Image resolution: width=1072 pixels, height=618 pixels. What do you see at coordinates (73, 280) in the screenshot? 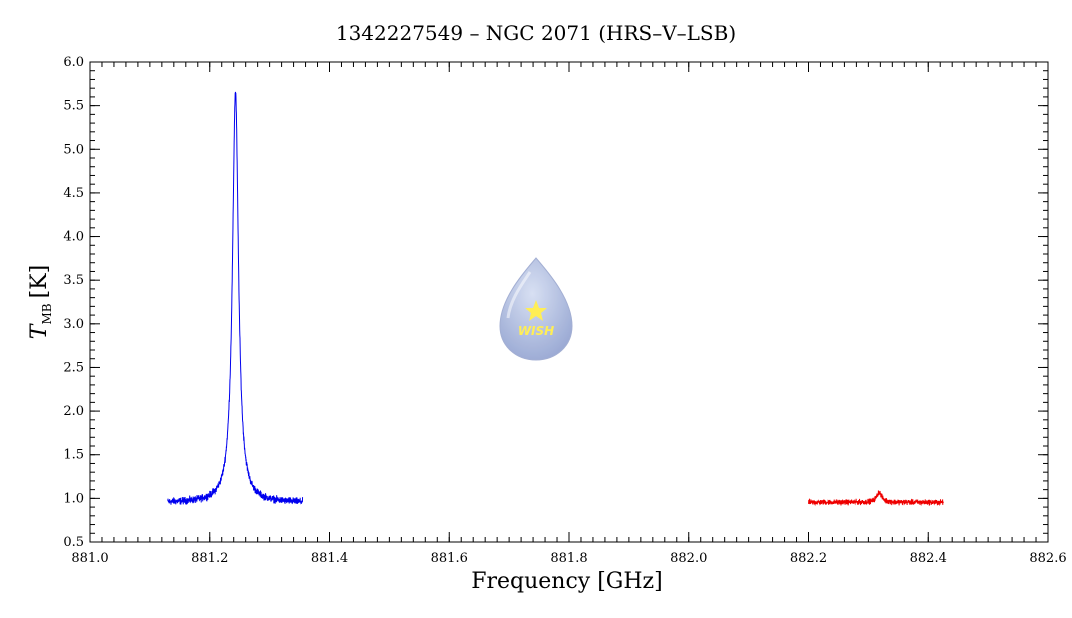
I see `y-tick-label: 3.5` at bounding box center [73, 280].